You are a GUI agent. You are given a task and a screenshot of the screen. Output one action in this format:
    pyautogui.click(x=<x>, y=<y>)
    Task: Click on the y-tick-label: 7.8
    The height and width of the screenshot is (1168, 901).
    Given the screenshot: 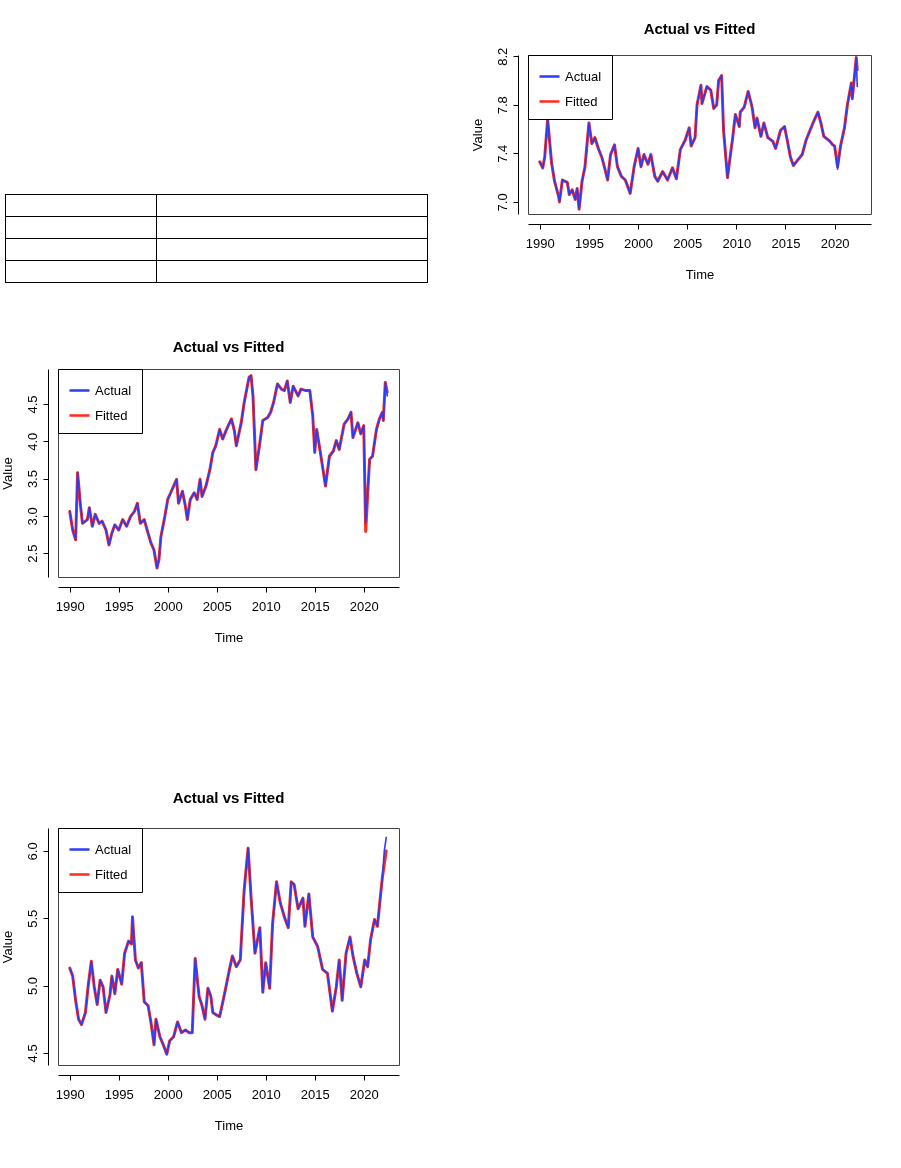 What is the action you would take?
    pyautogui.click(x=502, y=105)
    